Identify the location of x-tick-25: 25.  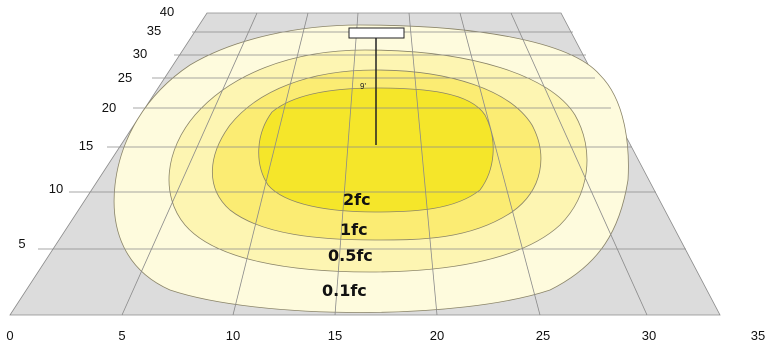
(543, 335).